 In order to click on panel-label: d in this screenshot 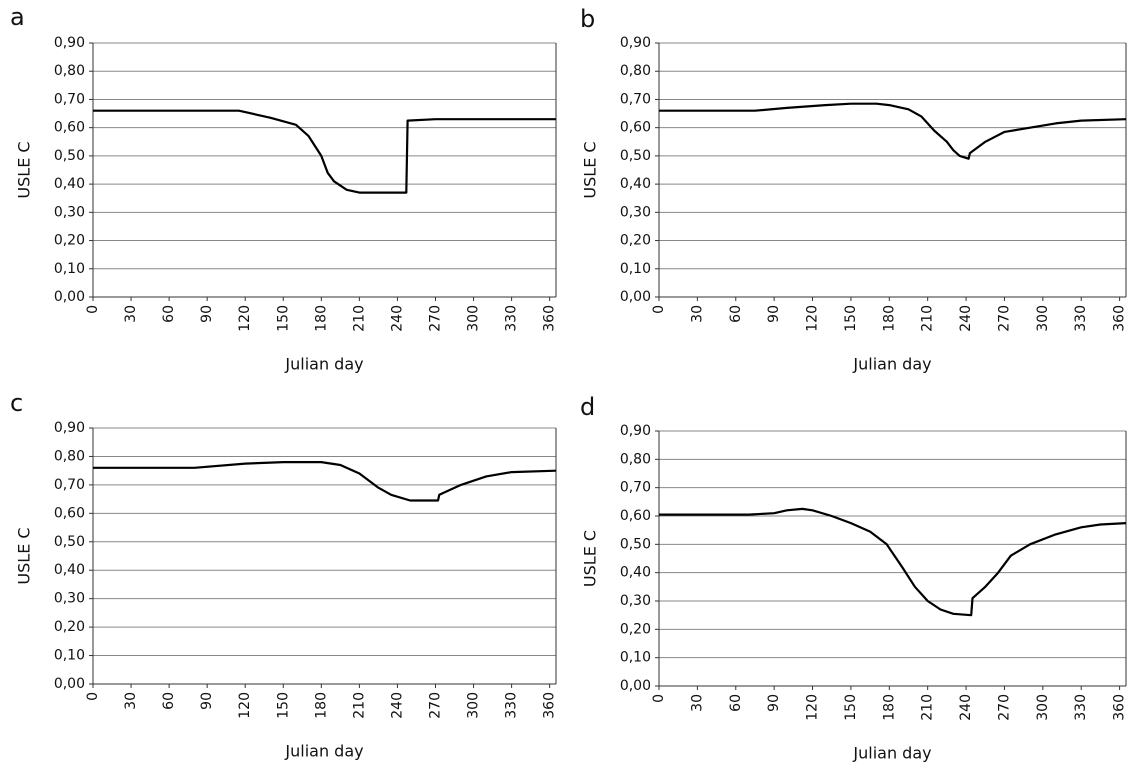, I will do `click(587, 407)`.